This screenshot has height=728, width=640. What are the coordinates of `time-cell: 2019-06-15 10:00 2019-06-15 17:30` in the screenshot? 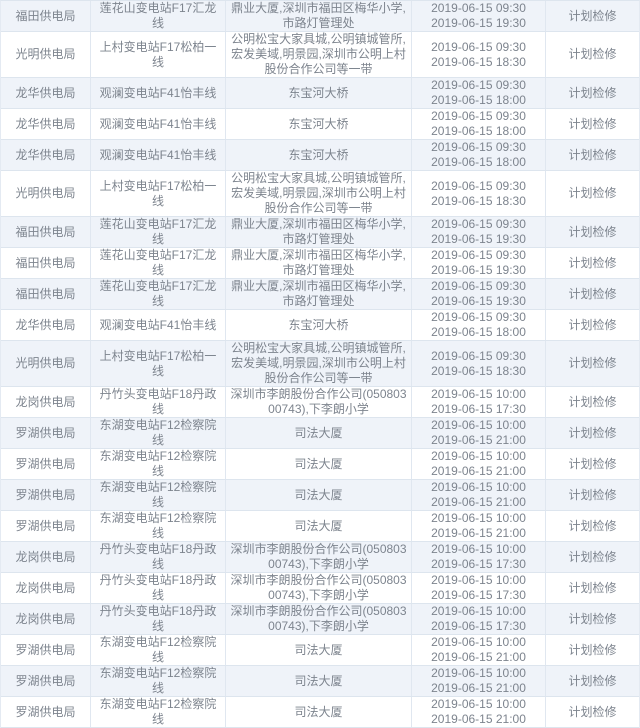 It's located at (479, 588).